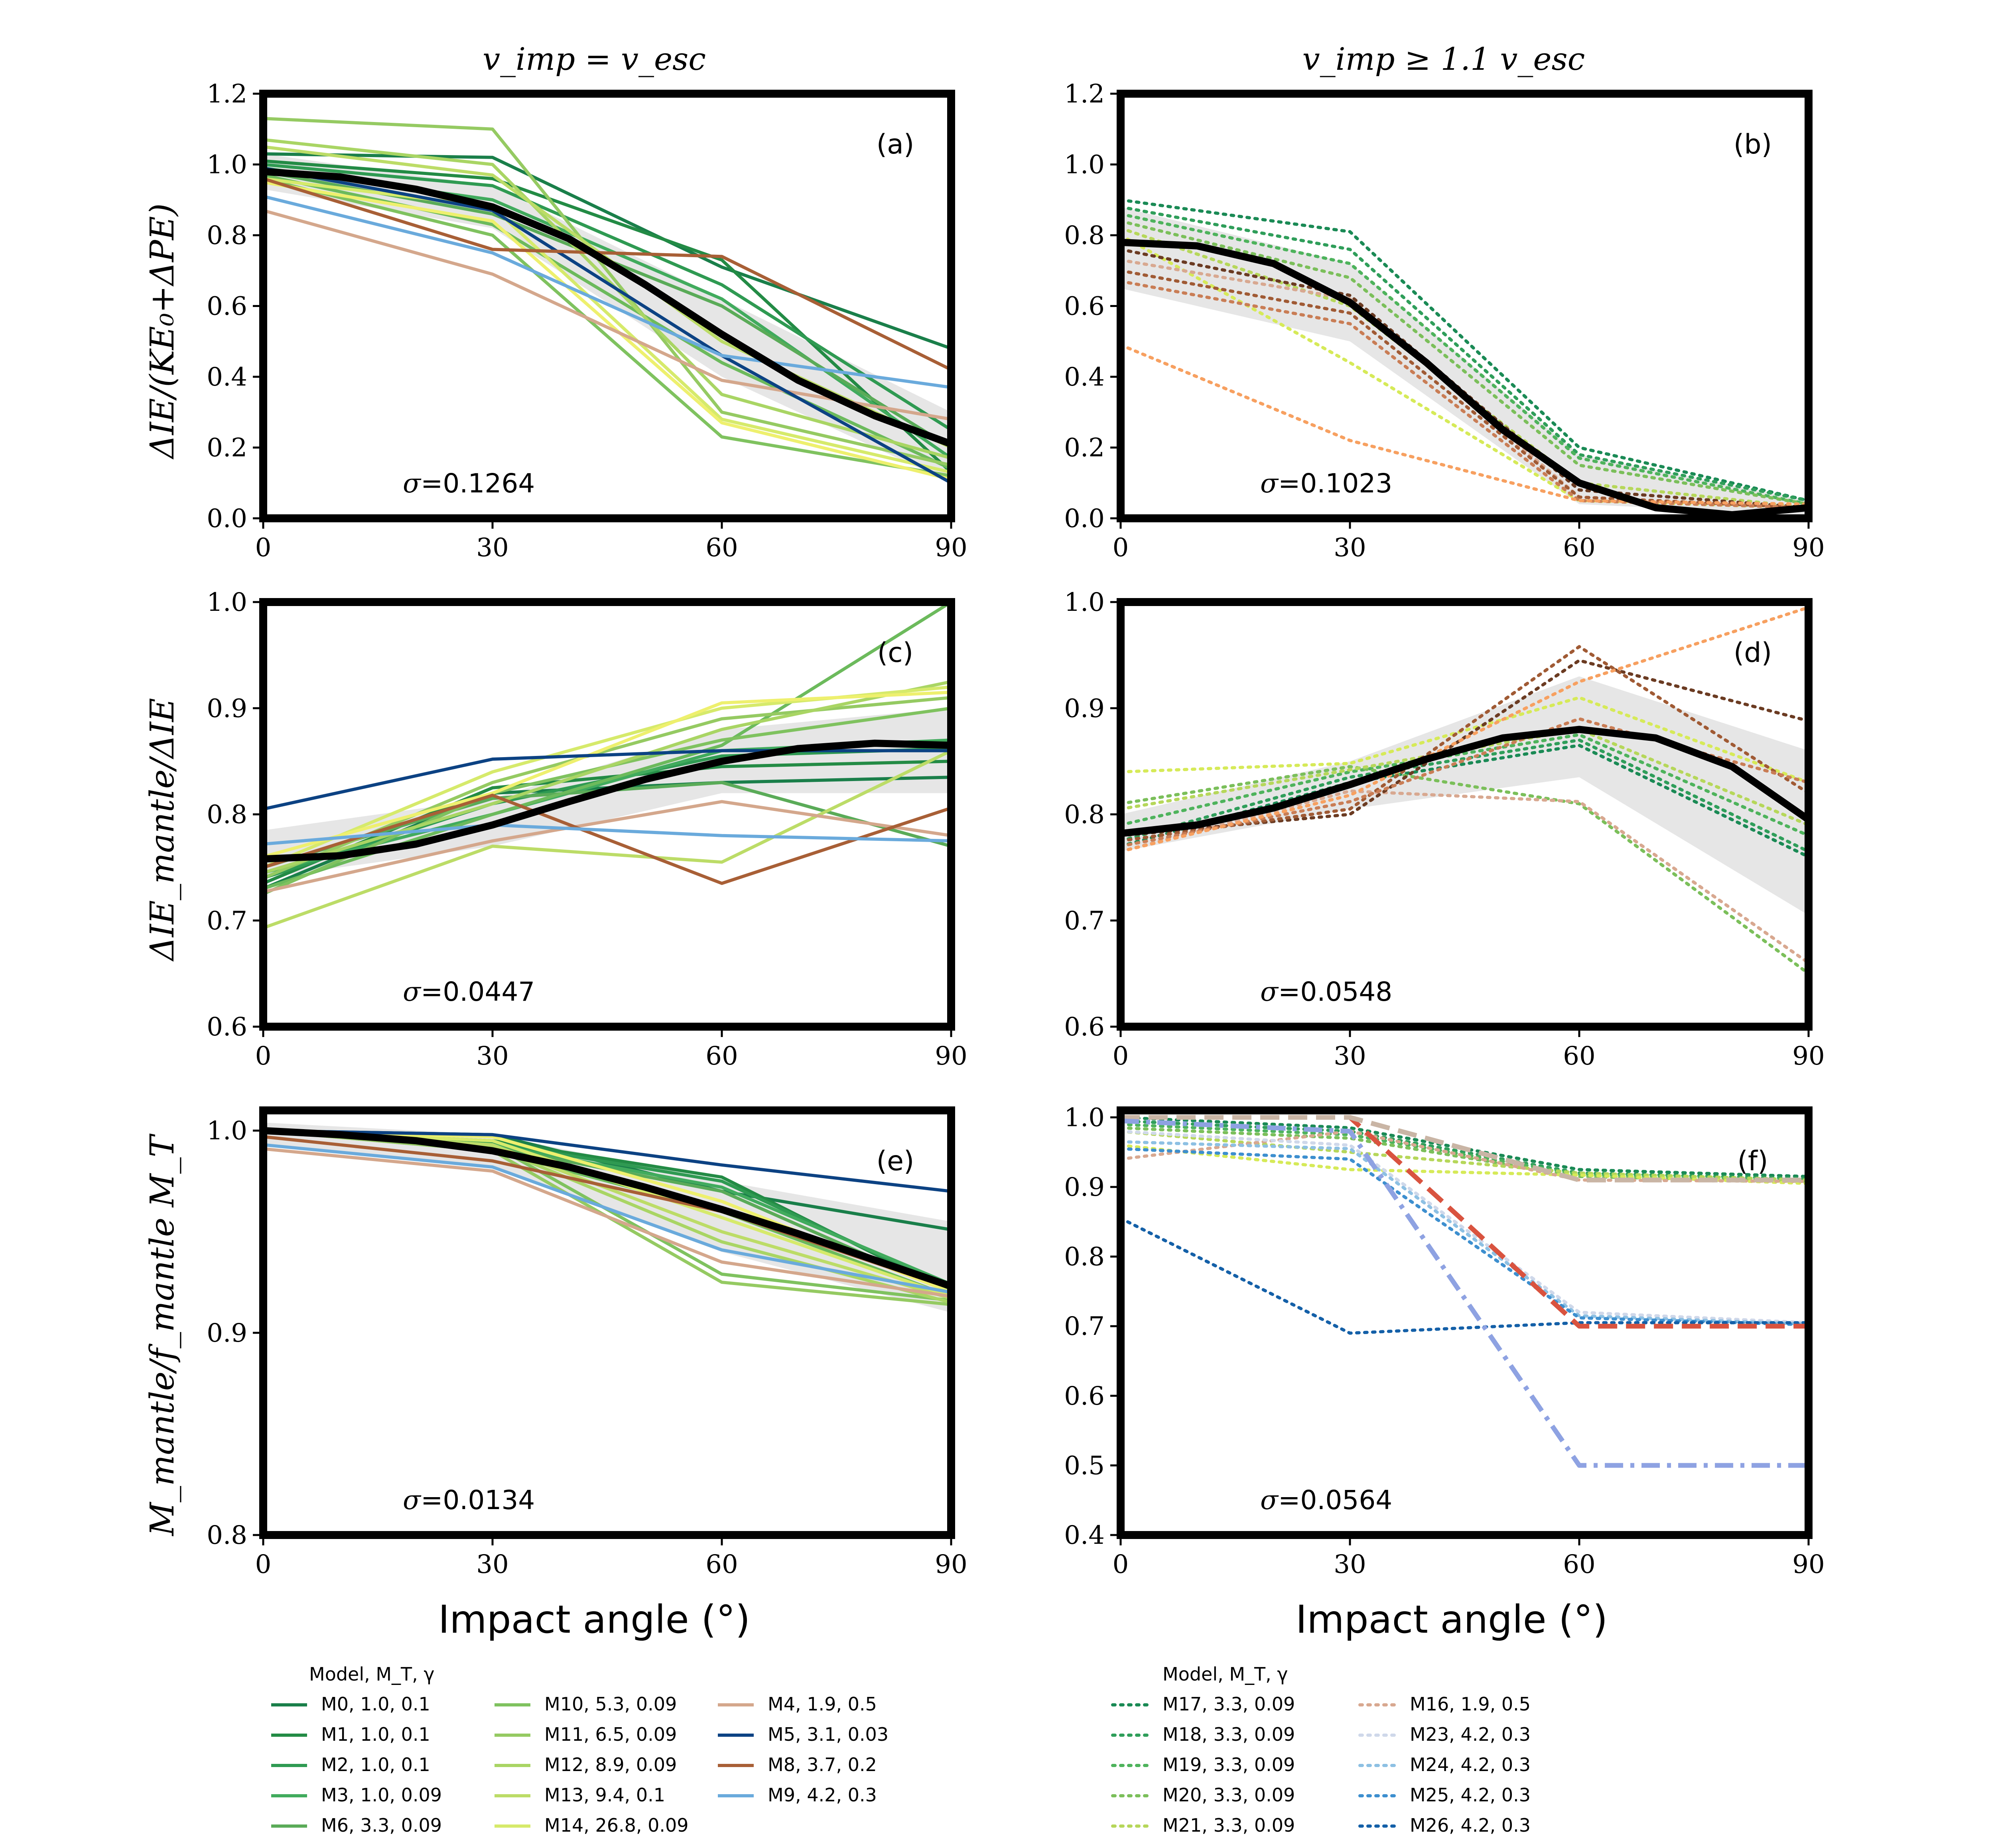  What do you see at coordinates (607, 780) in the screenshot?
I see `series-line-M5` at bounding box center [607, 780].